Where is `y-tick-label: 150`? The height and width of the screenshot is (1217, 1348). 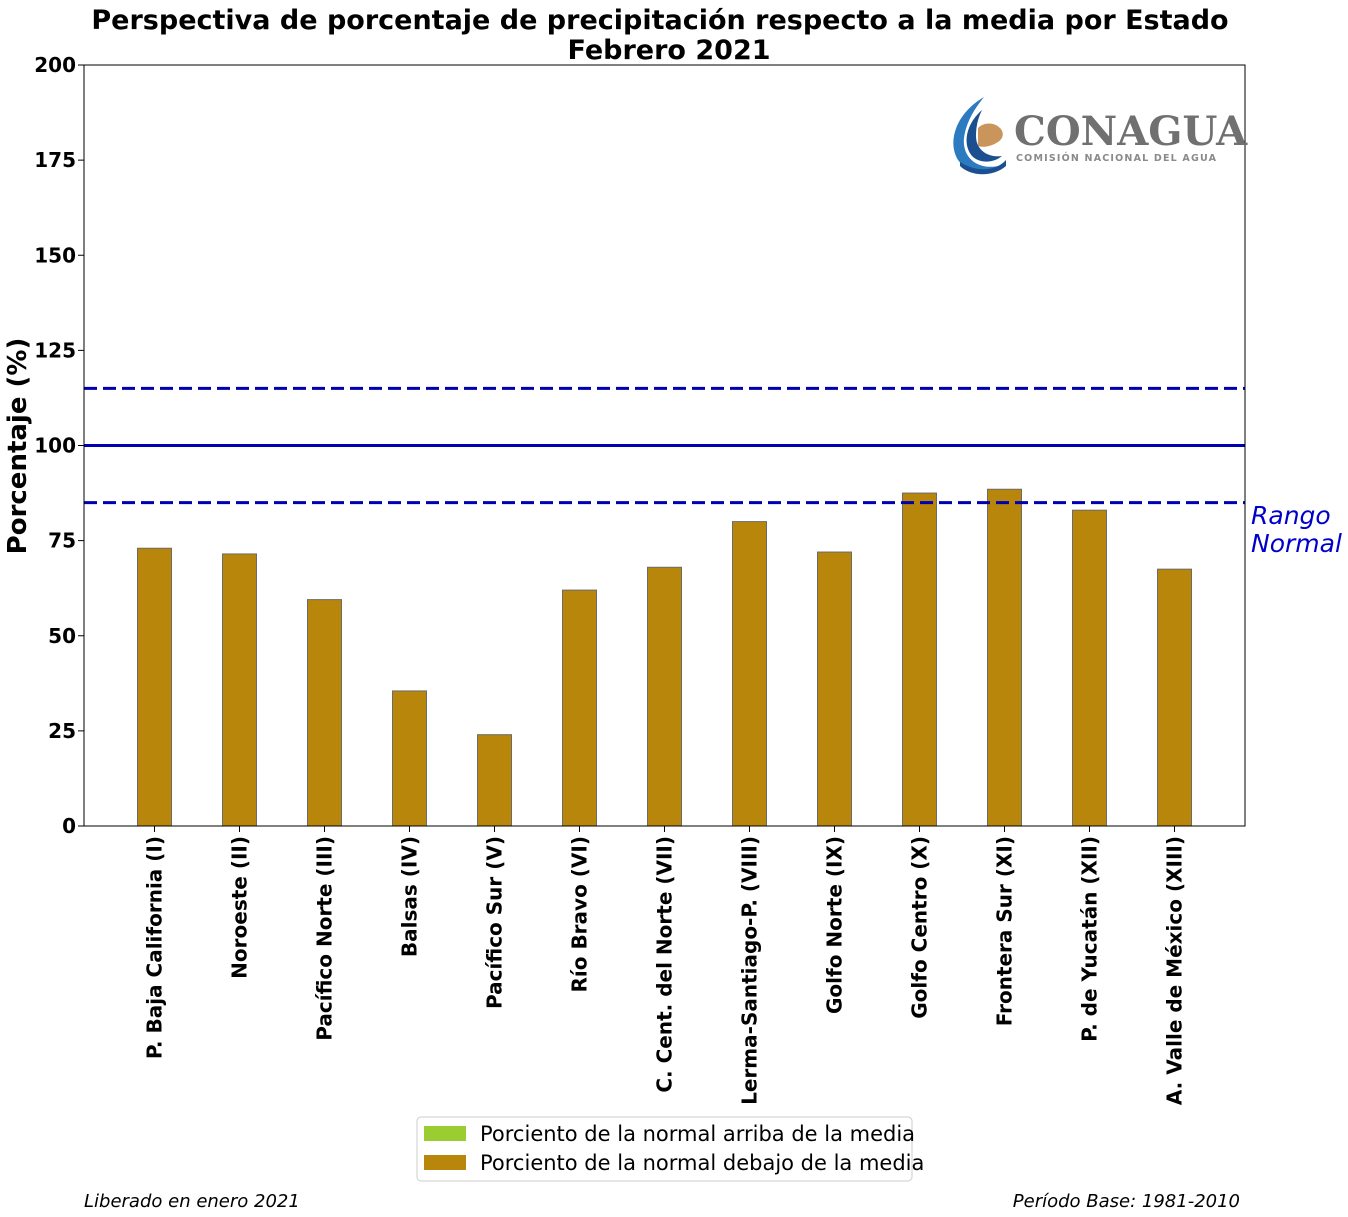
y-tick-label: 150 is located at coordinates (55, 255).